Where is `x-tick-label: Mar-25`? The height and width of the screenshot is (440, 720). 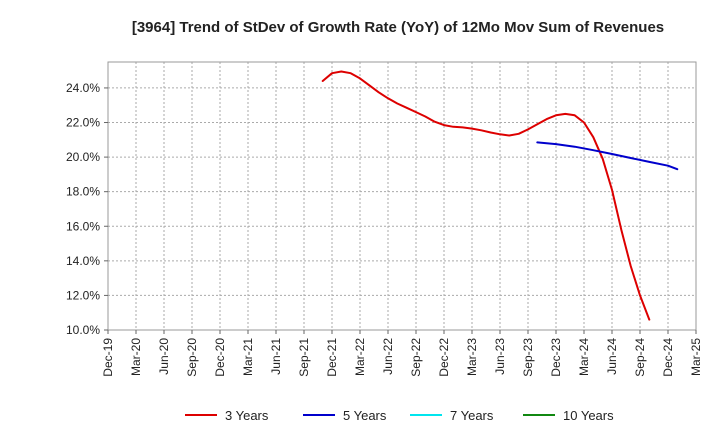
x-tick-label: Mar-25 is located at coordinates (696, 357).